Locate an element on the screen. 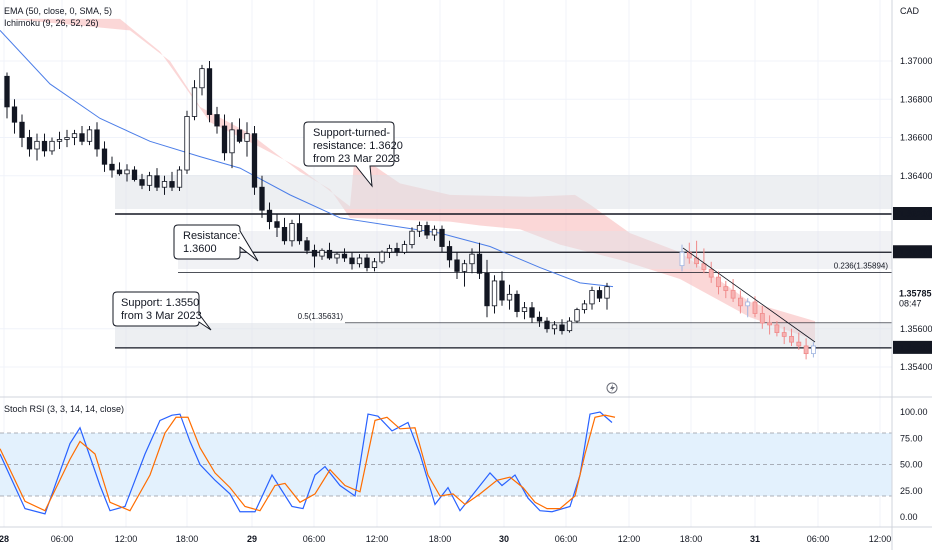 This screenshot has height=550, width=932. callout-2-line2: 1.3600 is located at coordinates (200, 249).